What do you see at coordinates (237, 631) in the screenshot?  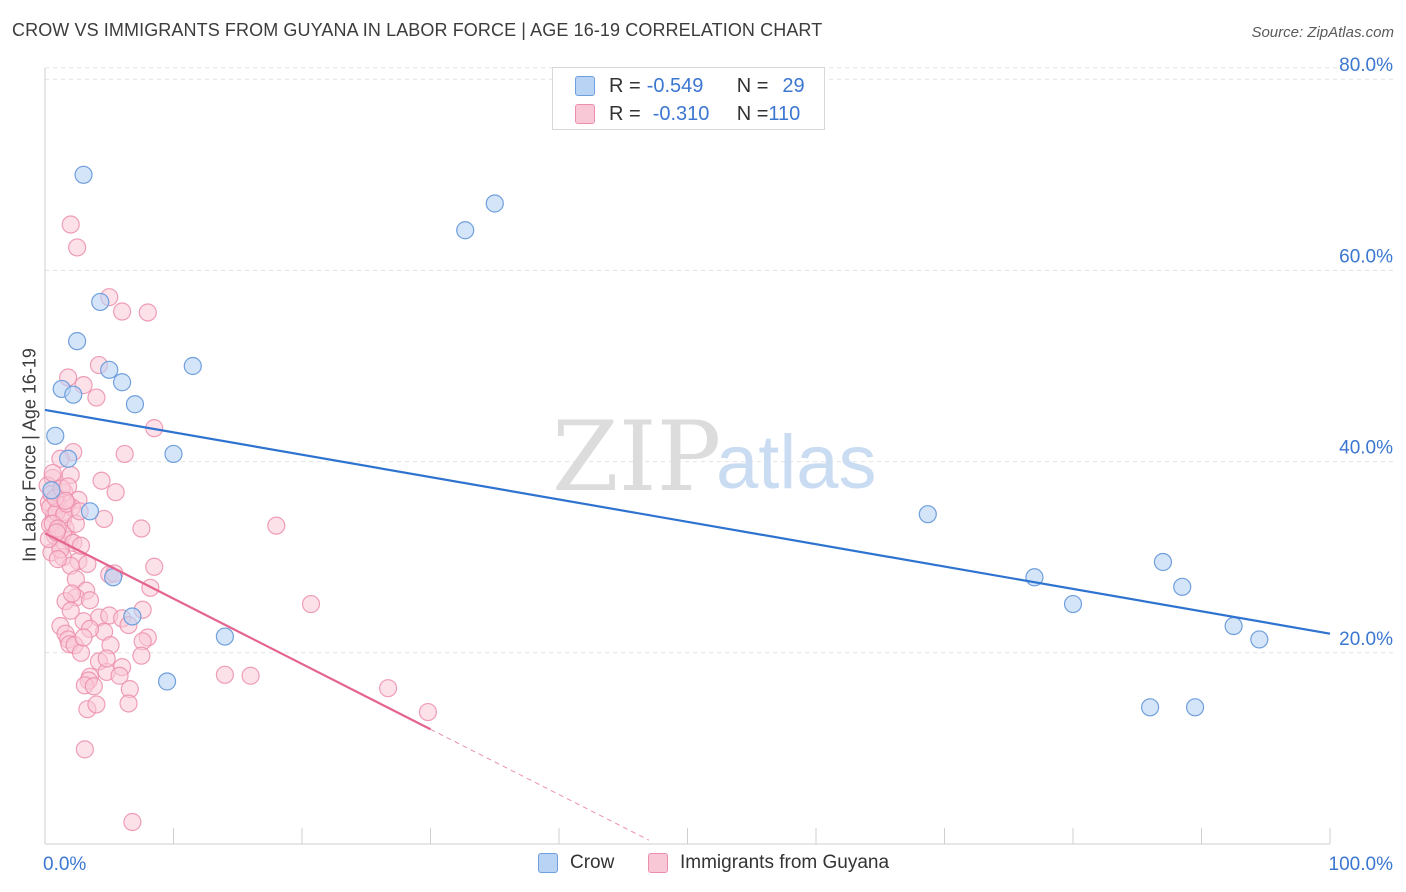 I see `guyana-trend-line` at bounding box center [237, 631].